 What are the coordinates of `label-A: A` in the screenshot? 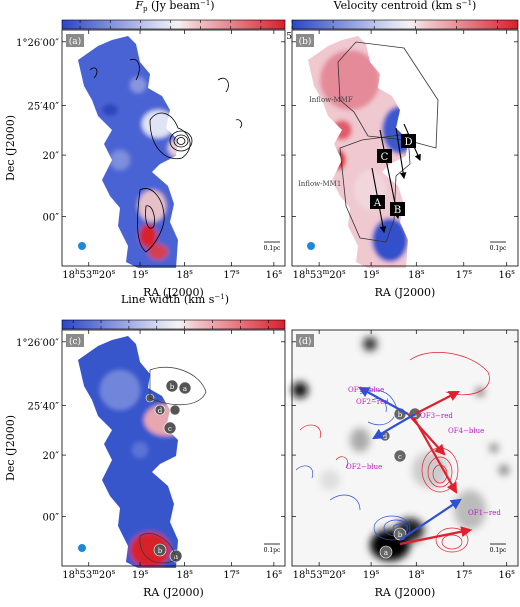 It's located at (377, 202).